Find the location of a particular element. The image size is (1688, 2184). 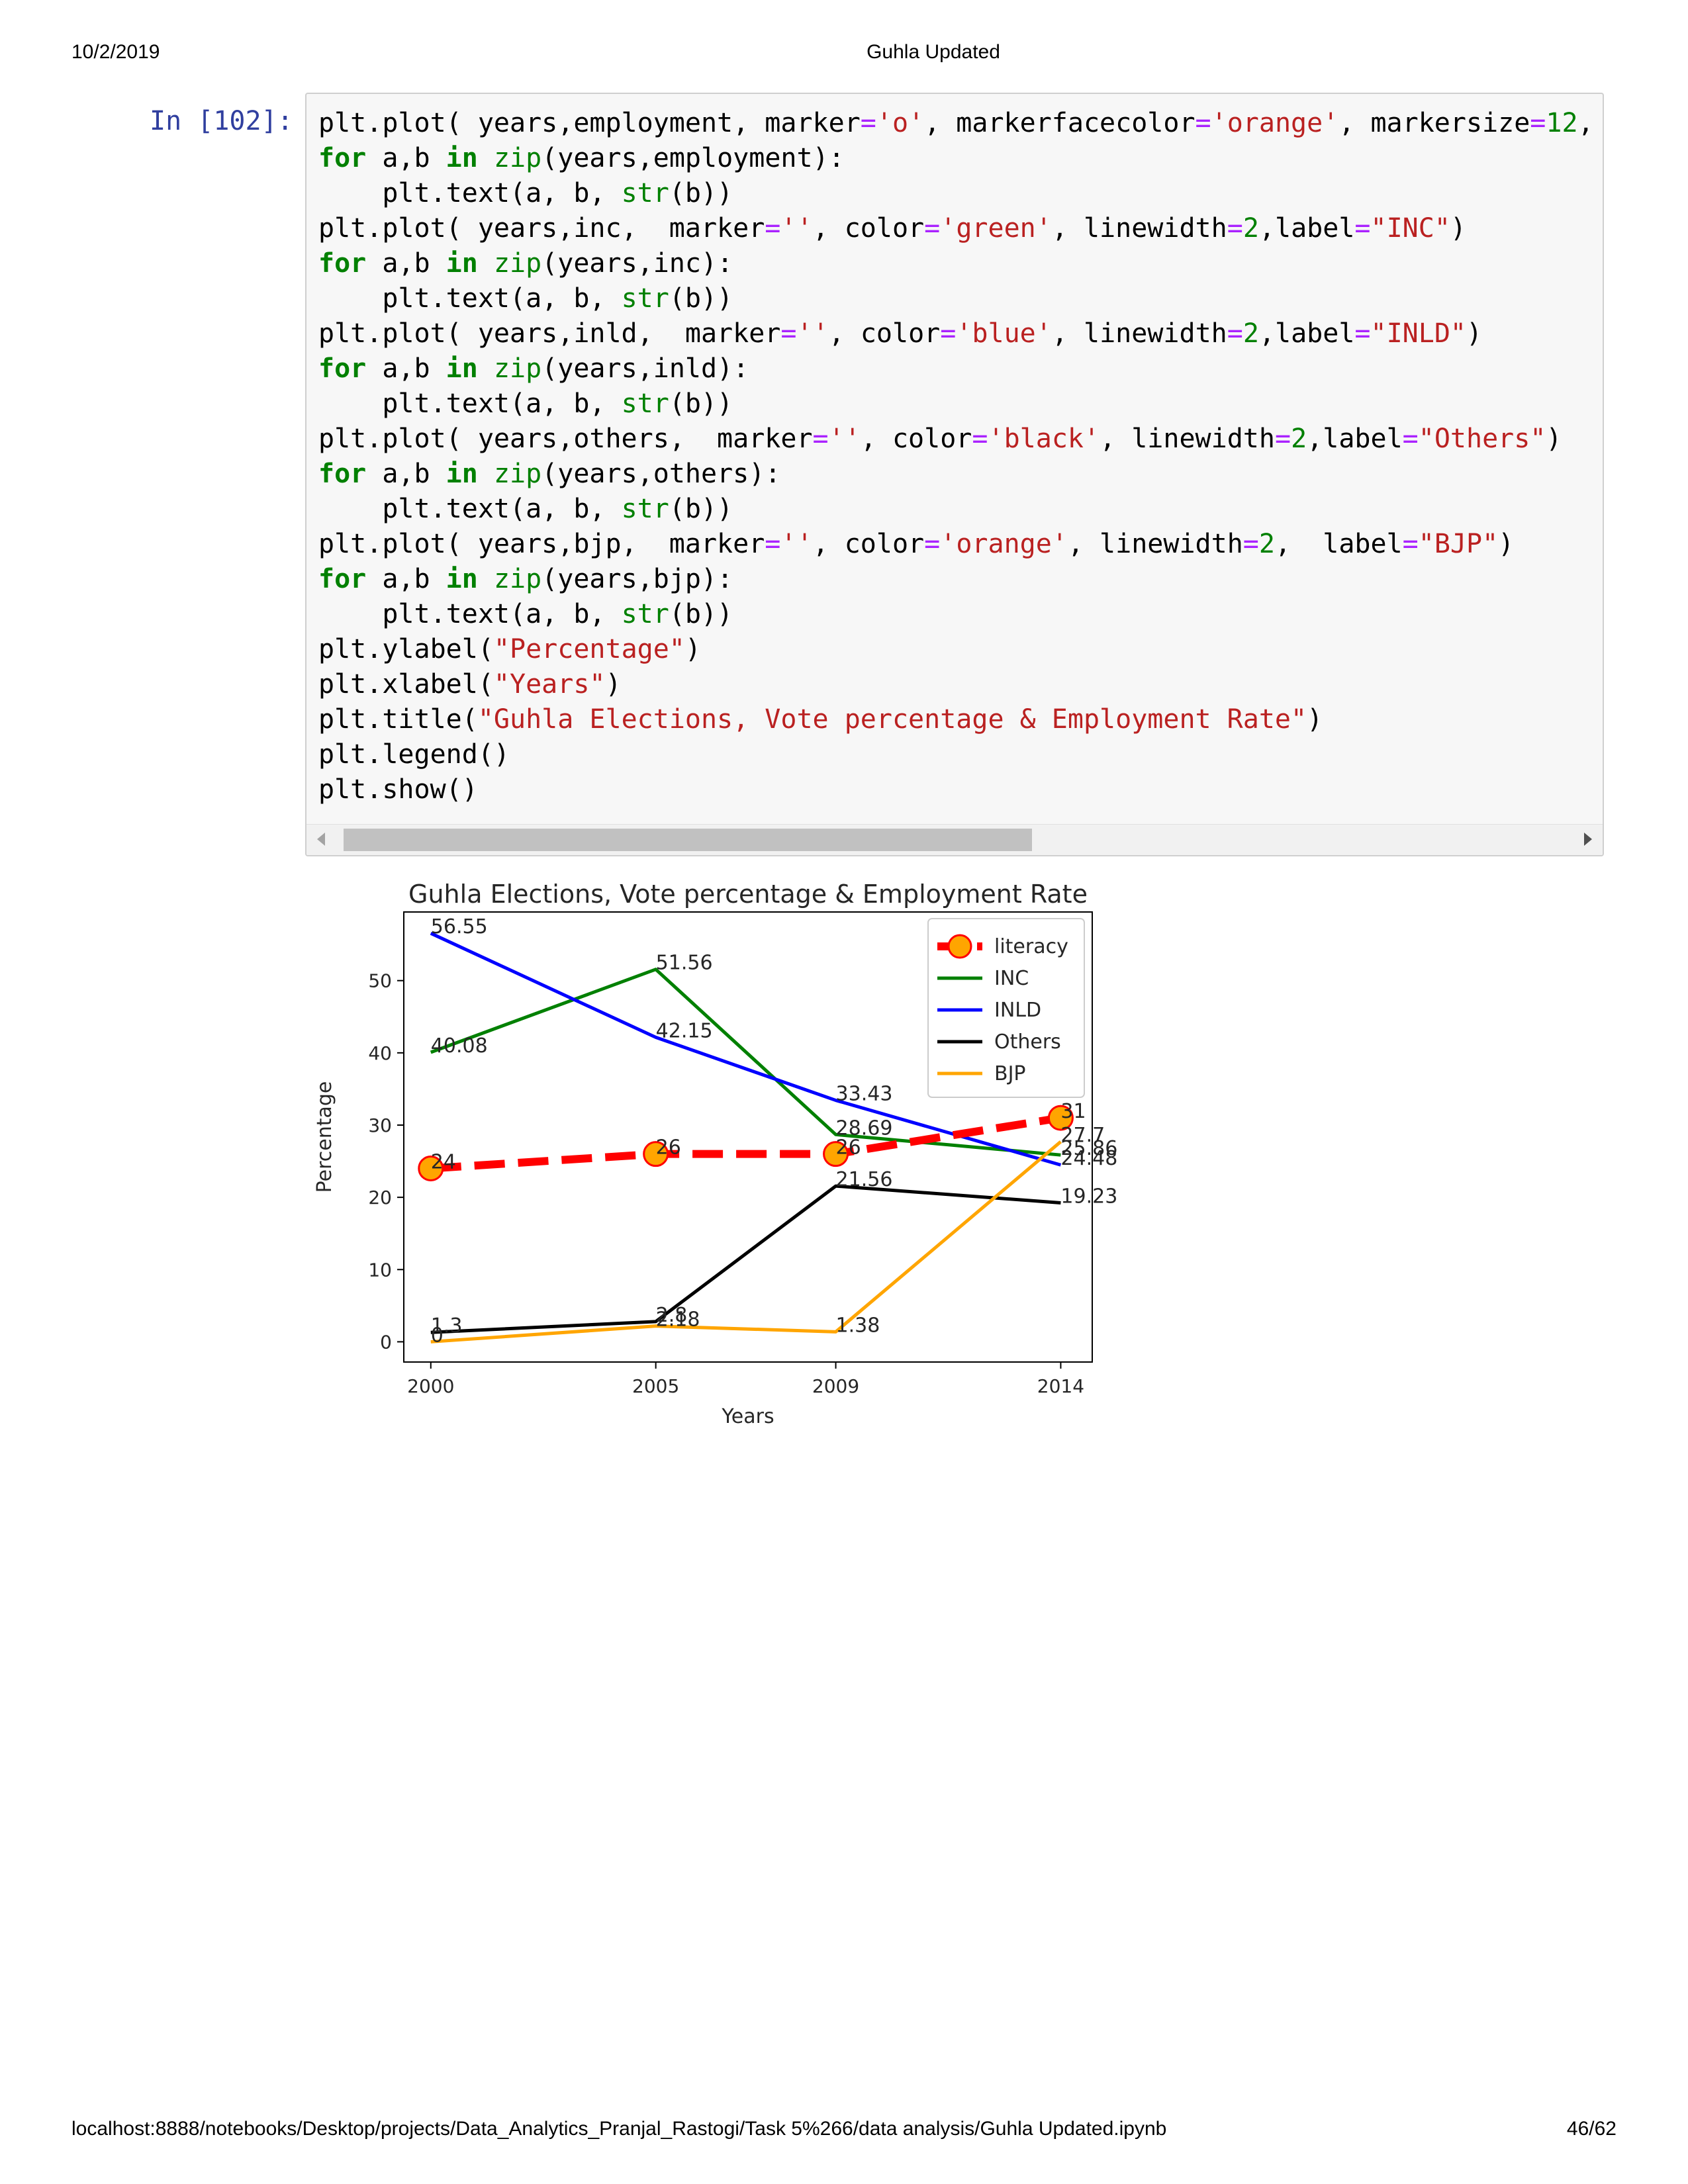

data-label-literacy: 24 is located at coordinates (443, 1161).